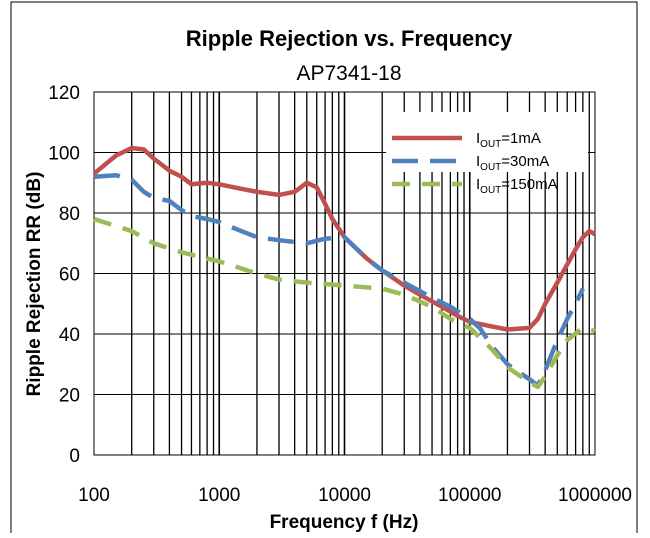 This screenshot has width=650, height=538. What do you see at coordinates (69, 335) in the screenshot?
I see `y-tick-label: 40` at bounding box center [69, 335].